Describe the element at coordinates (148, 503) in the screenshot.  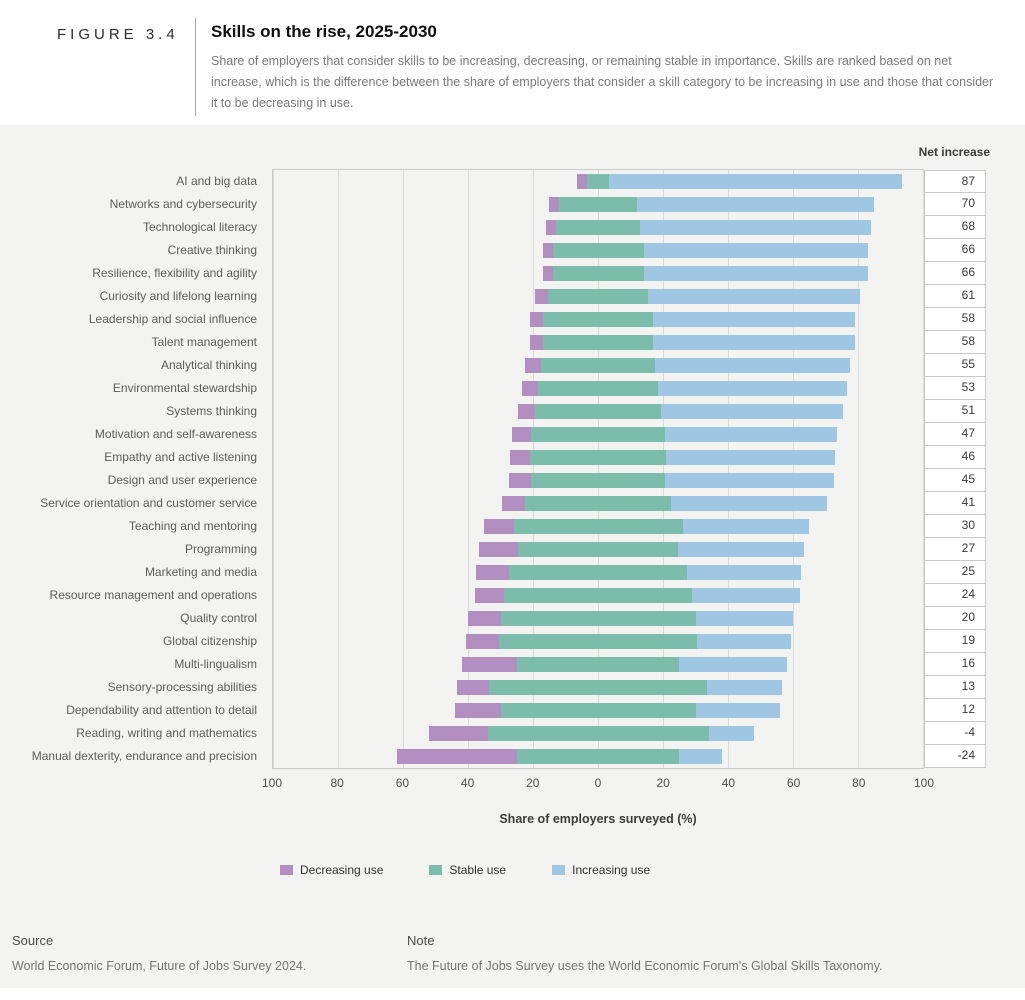
I see `row-label: Service orientation and customer service` at that location.